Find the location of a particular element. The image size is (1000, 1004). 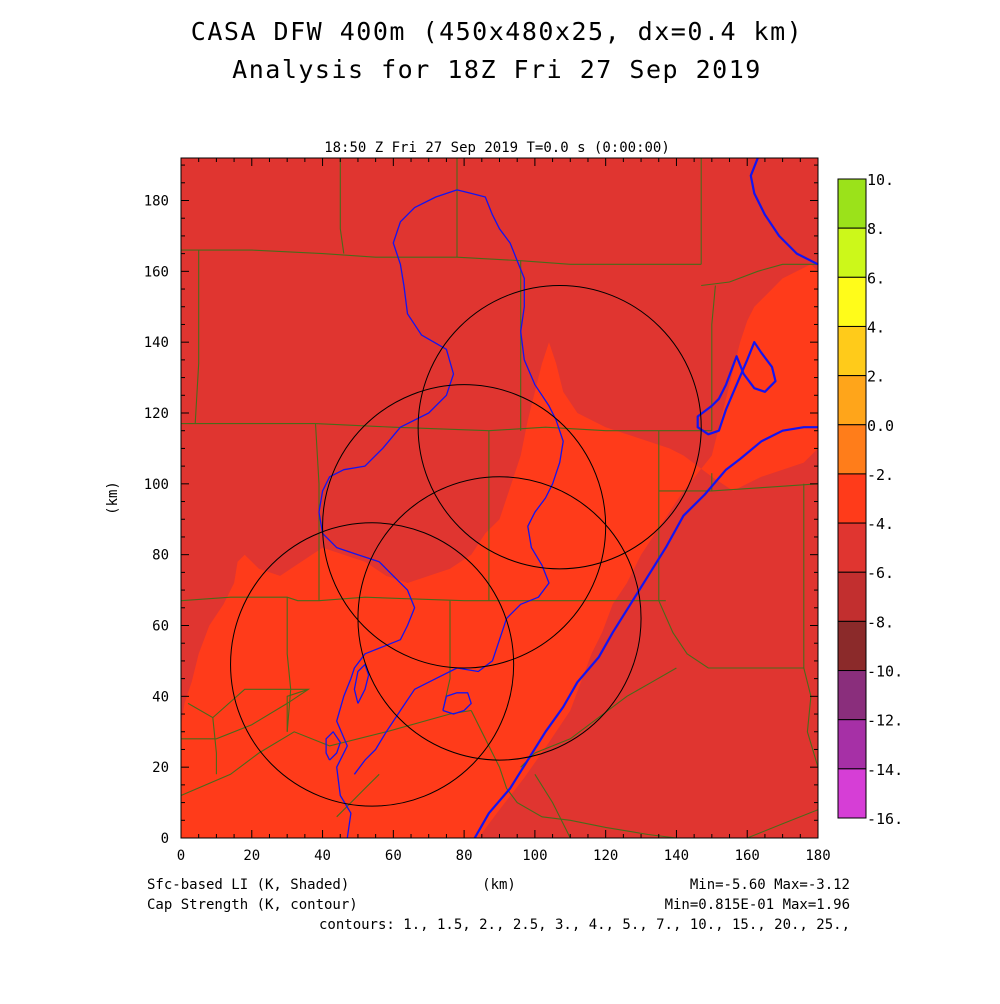

y-tick-label: 120 is located at coordinates (156, 414).